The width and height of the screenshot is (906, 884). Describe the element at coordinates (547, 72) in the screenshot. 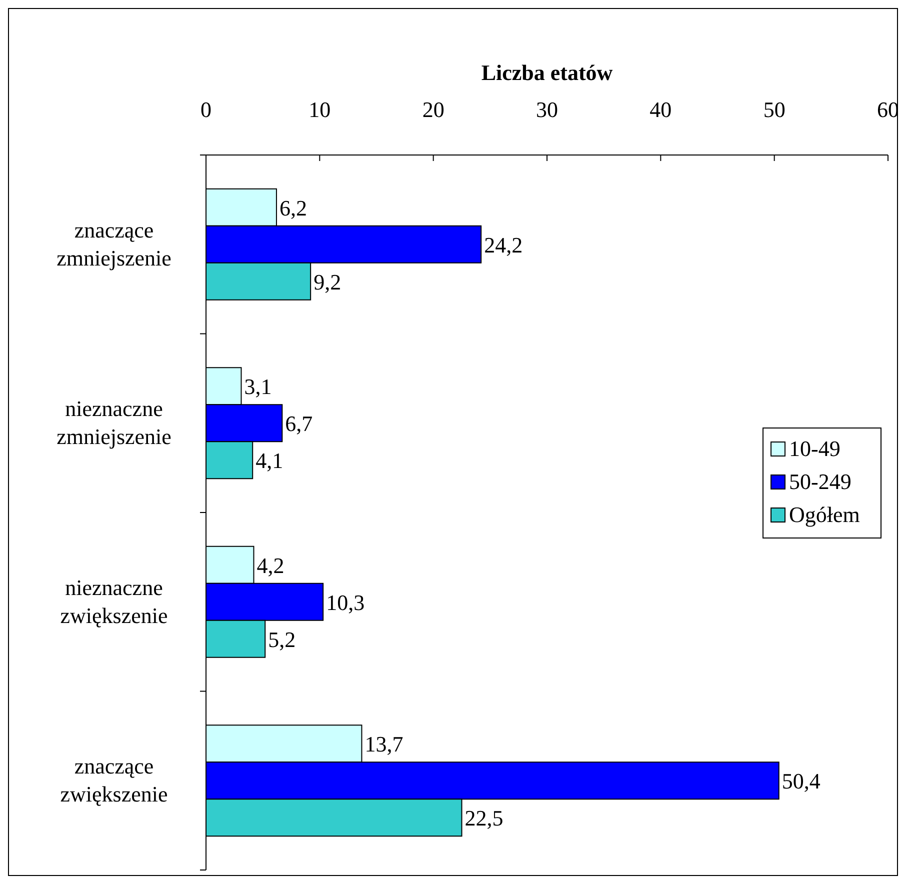

I see `x-axis-title: Liczba etatów` at that location.